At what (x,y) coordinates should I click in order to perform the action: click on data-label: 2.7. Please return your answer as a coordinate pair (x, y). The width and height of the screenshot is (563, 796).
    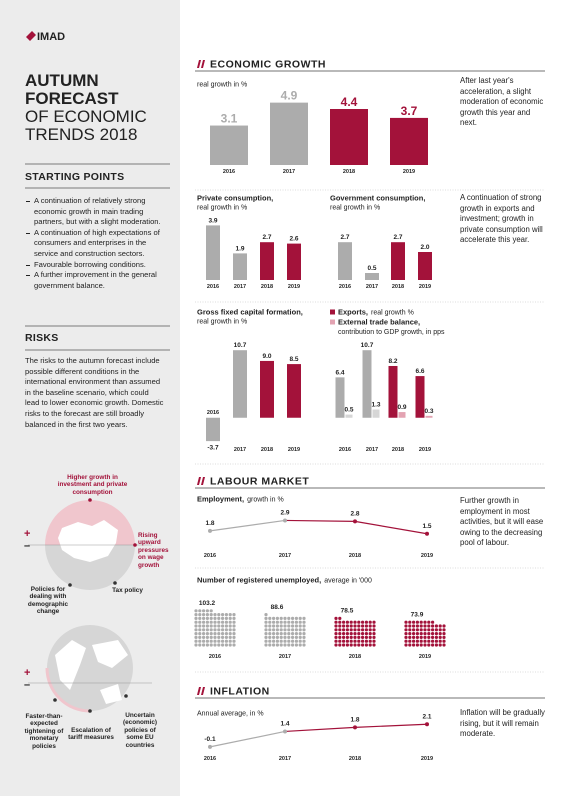
    Looking at the image, I should click on (266, 237).